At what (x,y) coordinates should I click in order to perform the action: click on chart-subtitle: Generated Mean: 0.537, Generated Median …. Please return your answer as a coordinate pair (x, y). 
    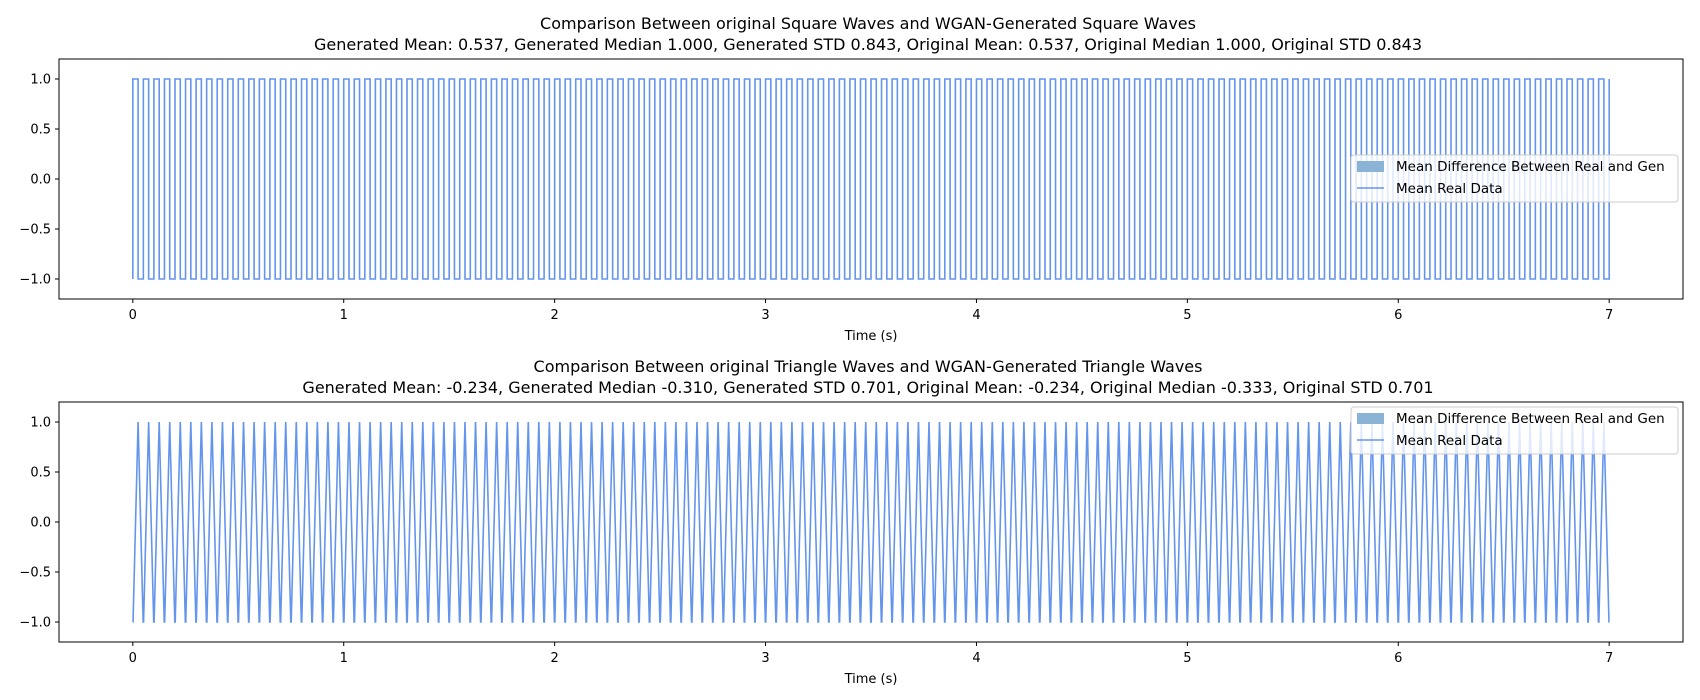
    Looking at the image, I should click on (868, 44).